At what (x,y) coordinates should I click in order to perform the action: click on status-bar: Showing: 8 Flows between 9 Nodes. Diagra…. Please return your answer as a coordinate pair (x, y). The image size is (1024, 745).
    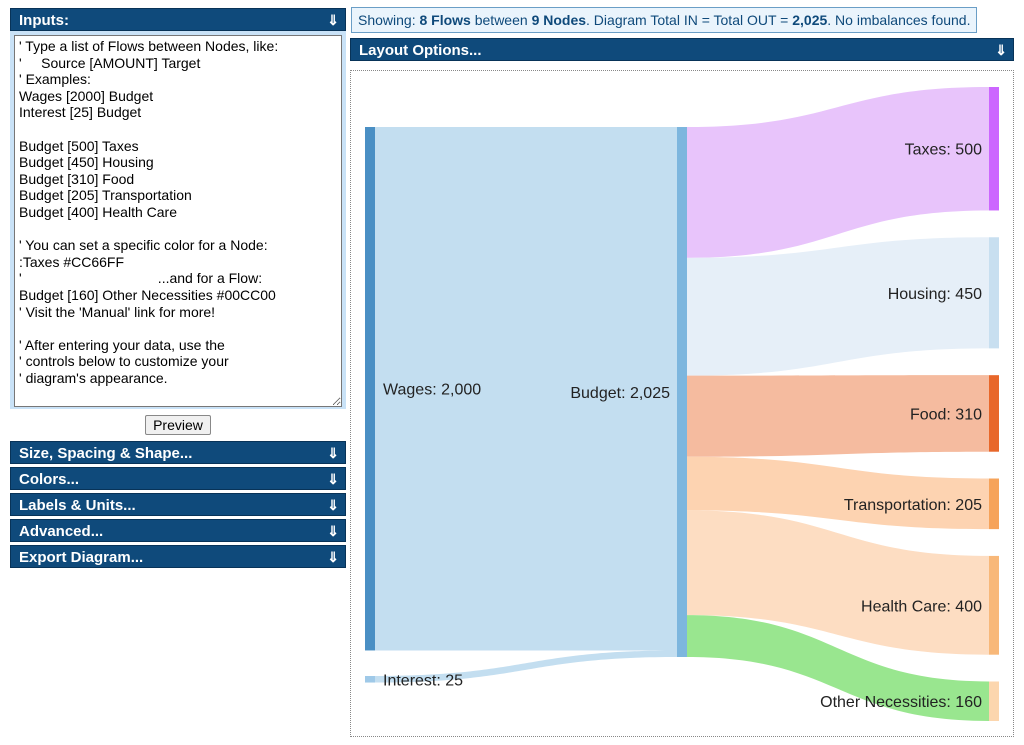
    Looking at the image, I should click on (664, 20).